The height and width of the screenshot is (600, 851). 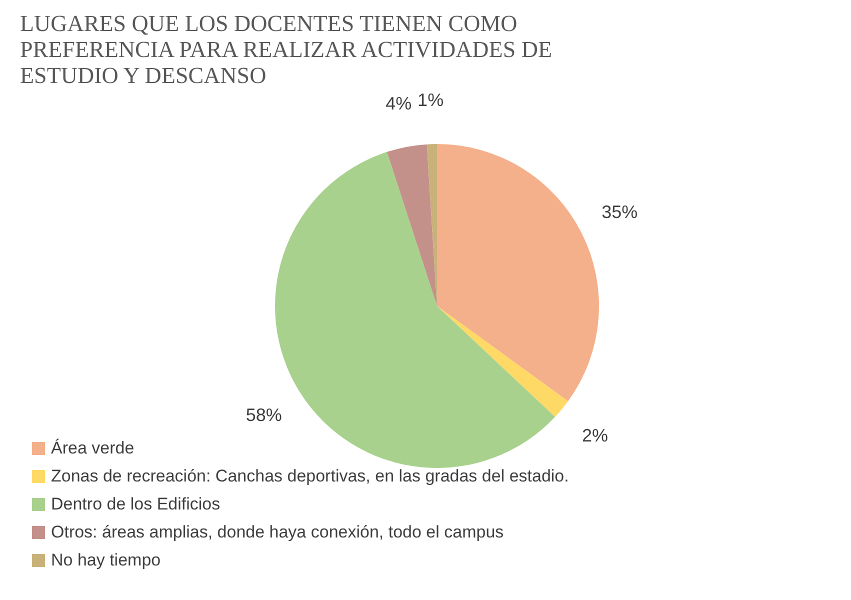 What do you see at coordinates (264, 414) in the screenshot?
I see `data-label: 58%` at bounding box center [264, 414].